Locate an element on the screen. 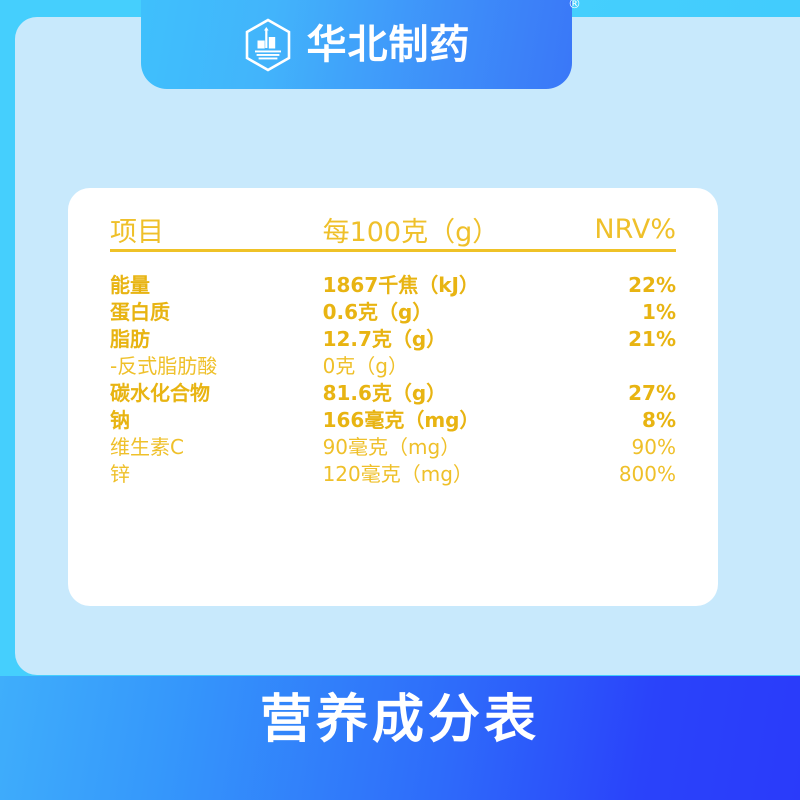 Image resolution: width=800 pixels, height=800 pixels. header-divider-cell is located at coordinates (393, 250).